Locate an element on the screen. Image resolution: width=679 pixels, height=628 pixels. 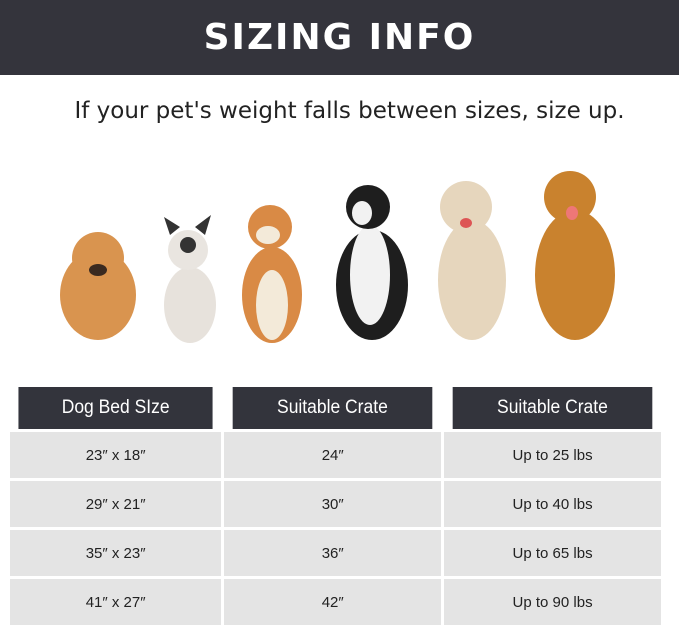
bed-size-cell: 41″ x 27″ is located at coordinates (116, 602).